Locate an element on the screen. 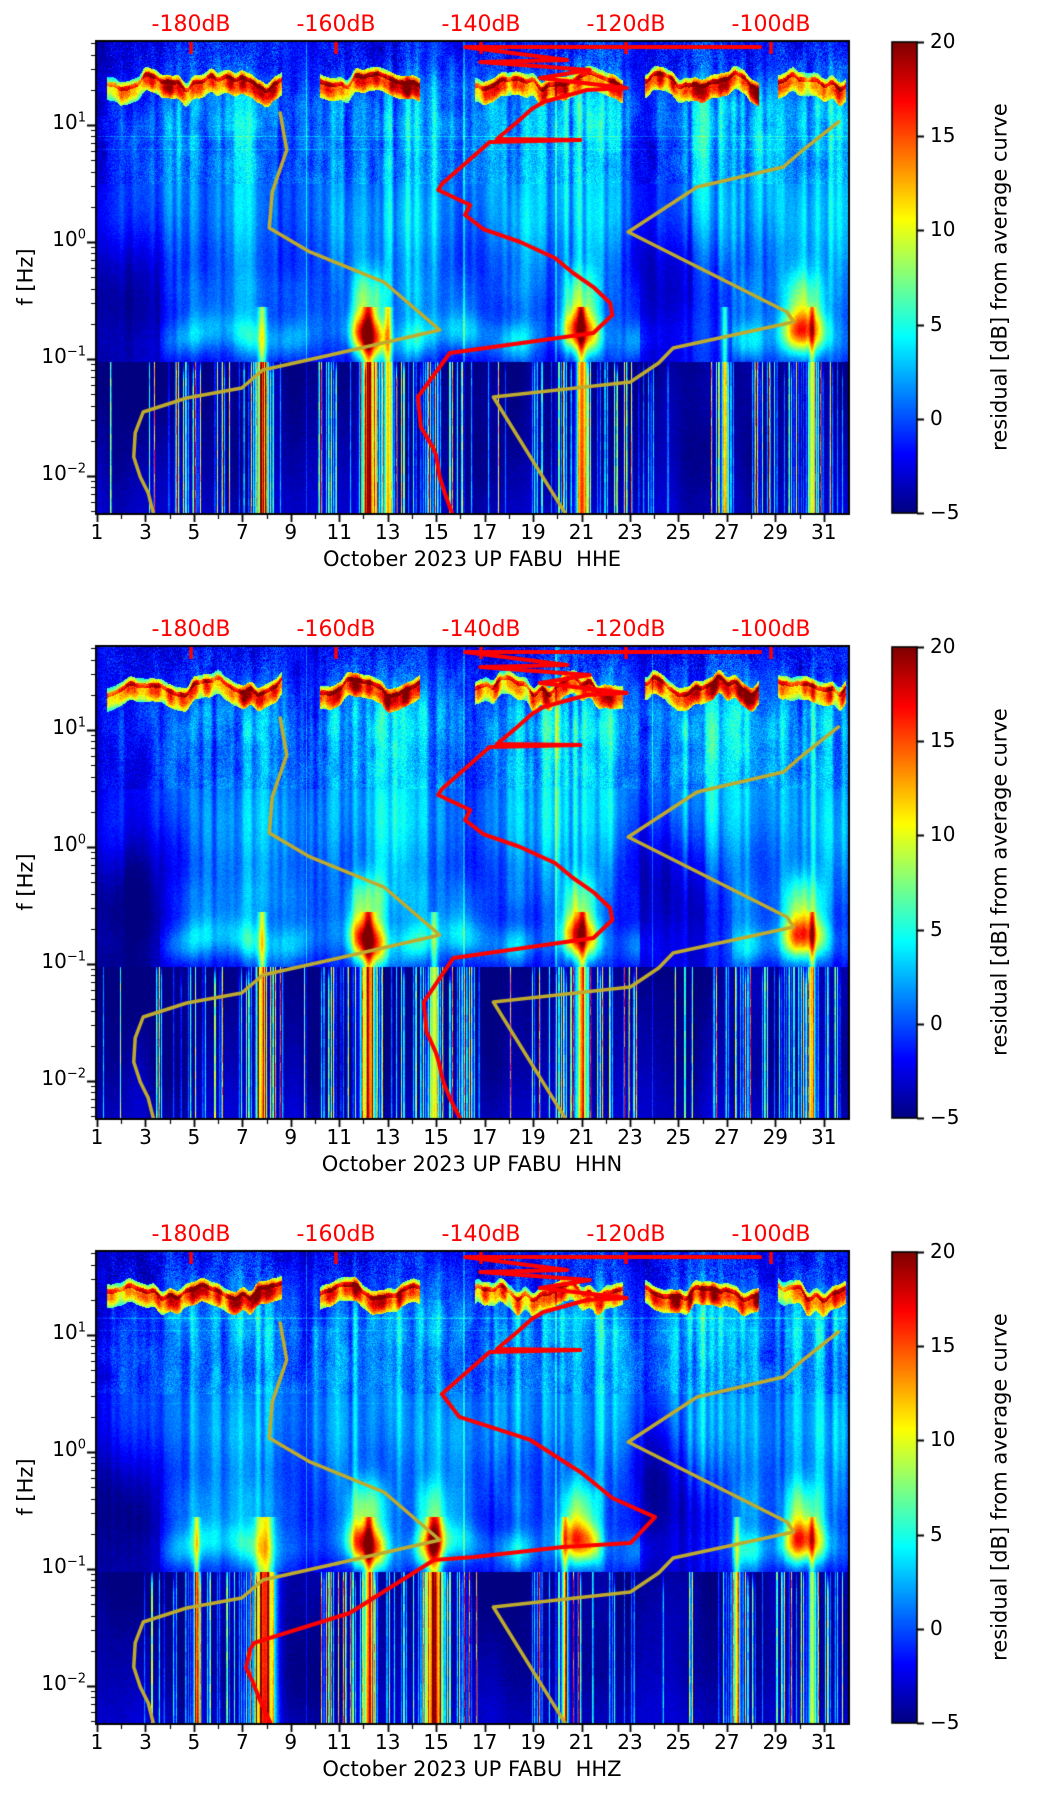 The width and height of the screenshot is (1052, 1806). colorbar-label-hhe: residual [dB] from average curve is located at coordinates (999, 277).